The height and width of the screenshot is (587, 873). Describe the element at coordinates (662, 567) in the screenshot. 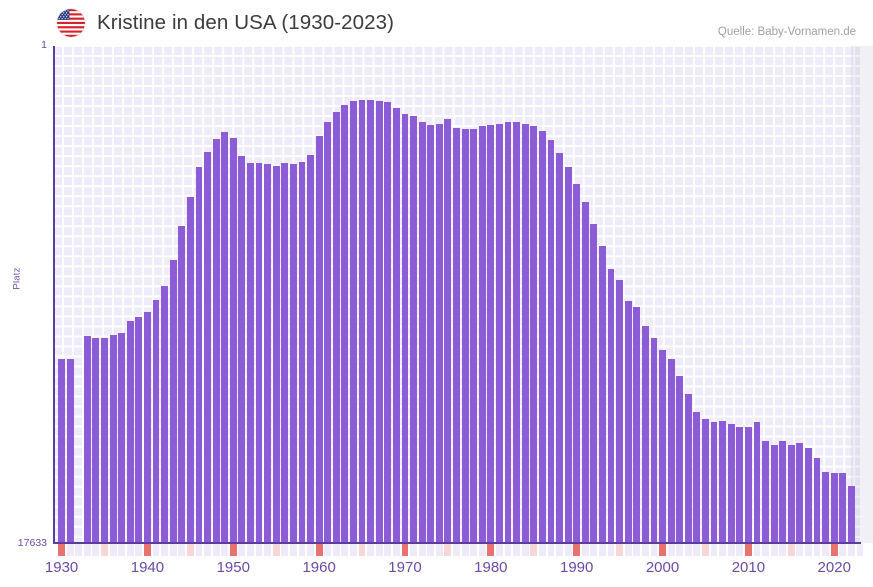

I see `x-axis-tick-label: 2000` at that location.